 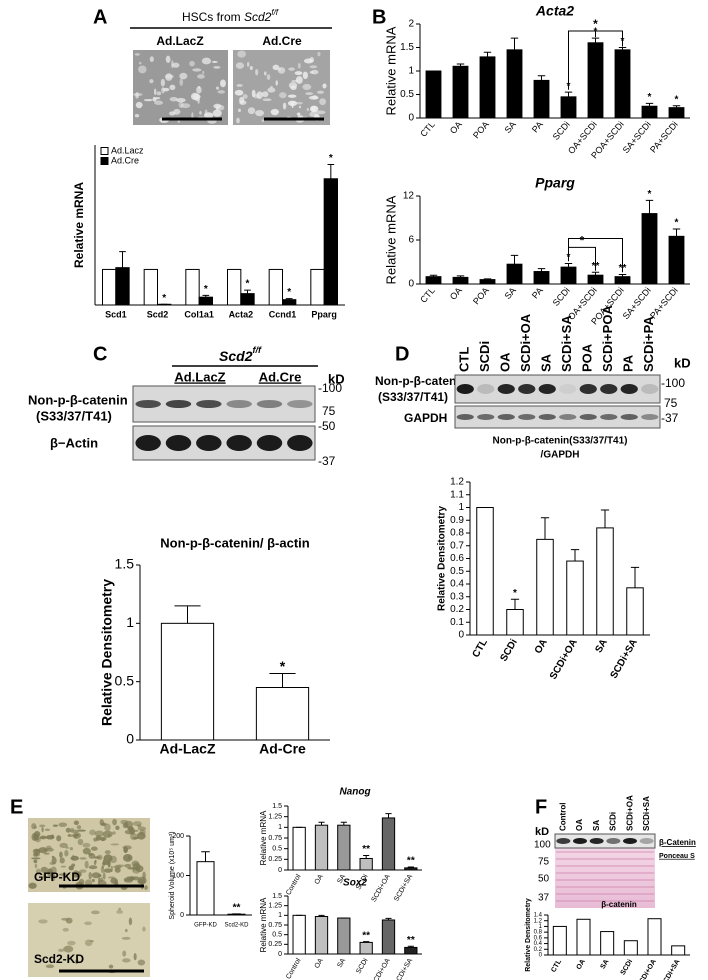 I want to click on y-tick-label: 6, so click(x=411, y=240).